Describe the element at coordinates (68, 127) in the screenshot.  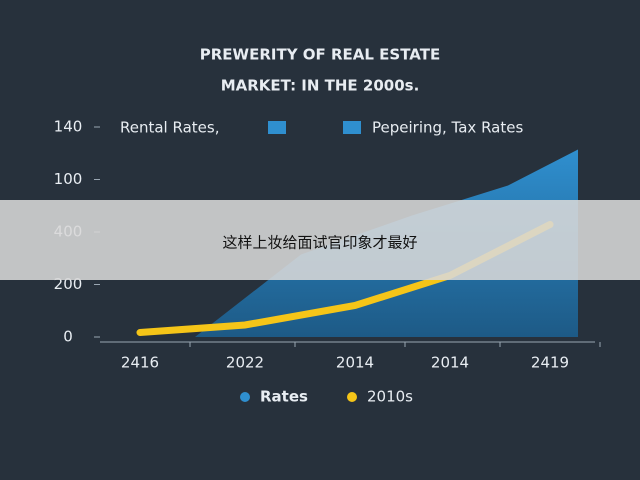
I see `y-tick-label: 140` at that location.